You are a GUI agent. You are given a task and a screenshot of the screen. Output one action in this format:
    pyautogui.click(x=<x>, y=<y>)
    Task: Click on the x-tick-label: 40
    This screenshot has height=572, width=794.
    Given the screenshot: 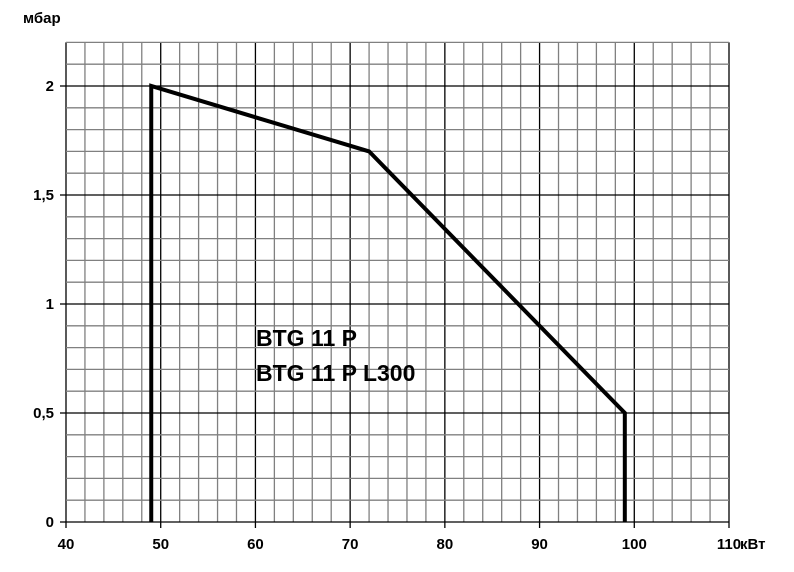 What is the action you would take?
    pyautogui.click(x=66, y=544)
    